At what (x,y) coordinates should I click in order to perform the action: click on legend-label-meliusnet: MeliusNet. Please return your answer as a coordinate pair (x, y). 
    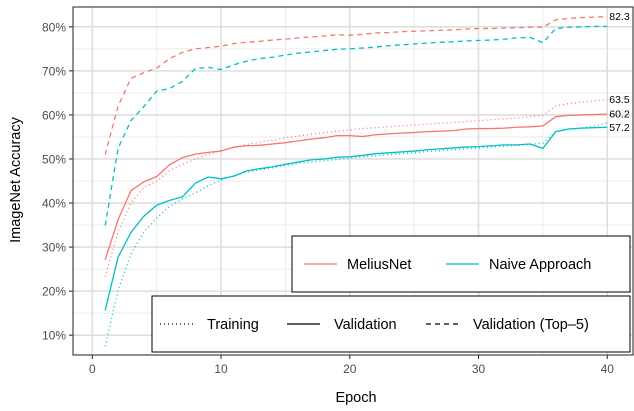
    Looking at the image, I should click on (379, 265).